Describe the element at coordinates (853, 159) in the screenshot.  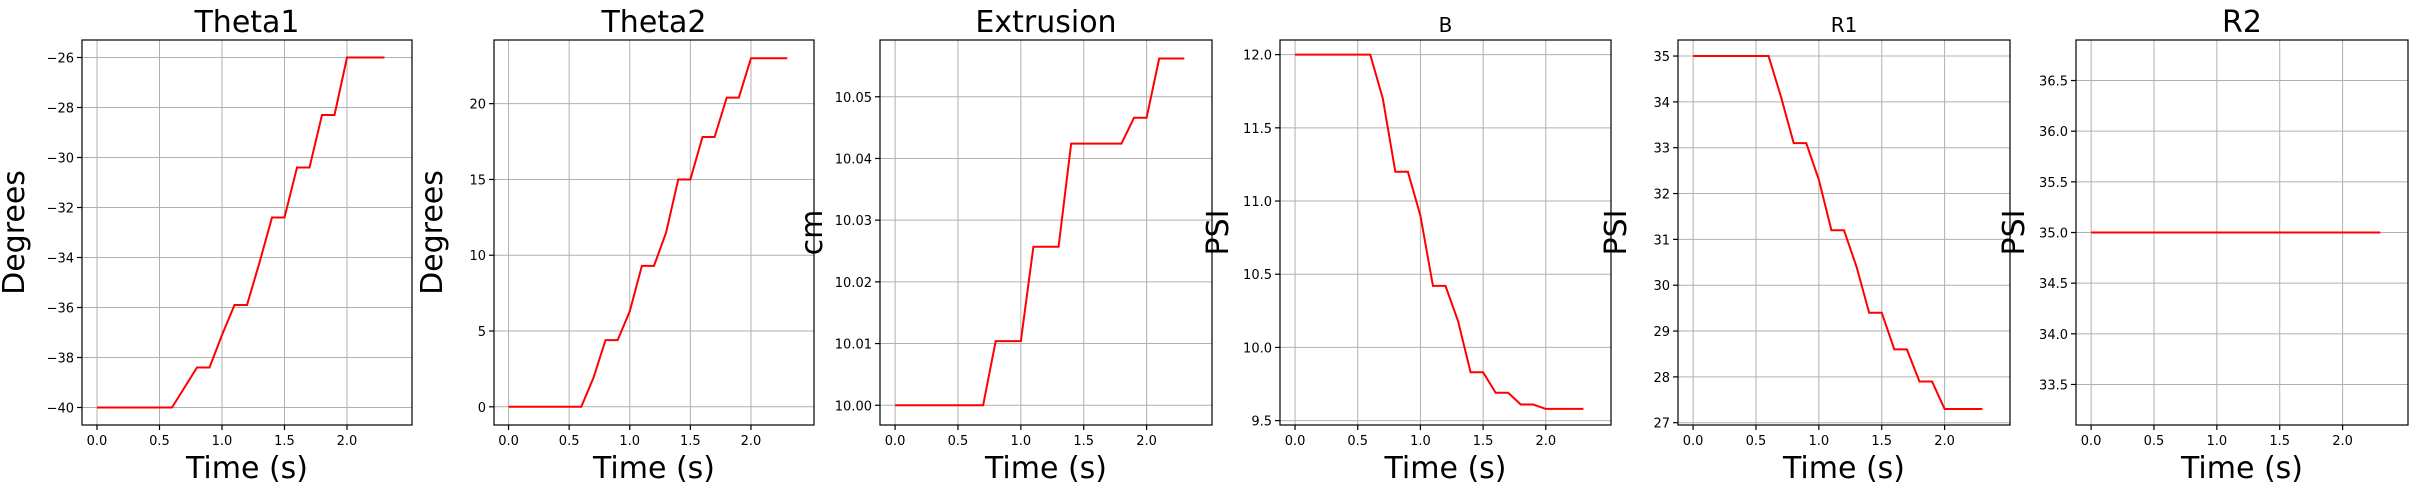
I see `y-tick-label: 10.04` at that location.